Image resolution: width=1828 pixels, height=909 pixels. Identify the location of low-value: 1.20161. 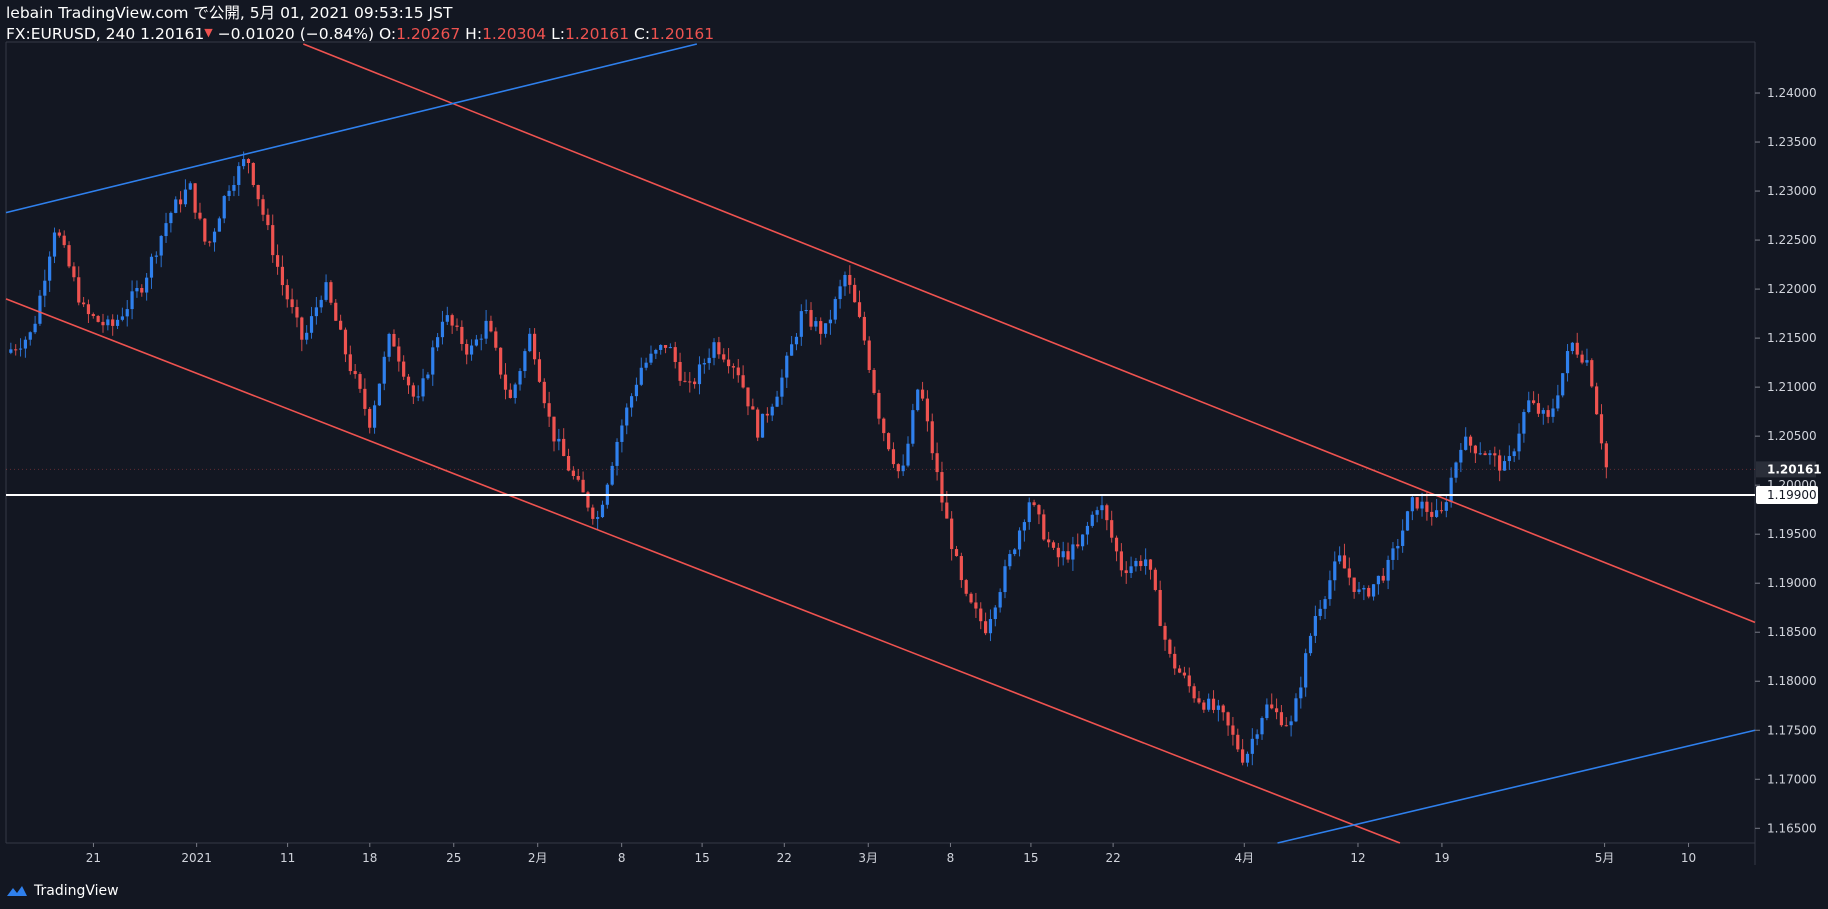
(597, 34).